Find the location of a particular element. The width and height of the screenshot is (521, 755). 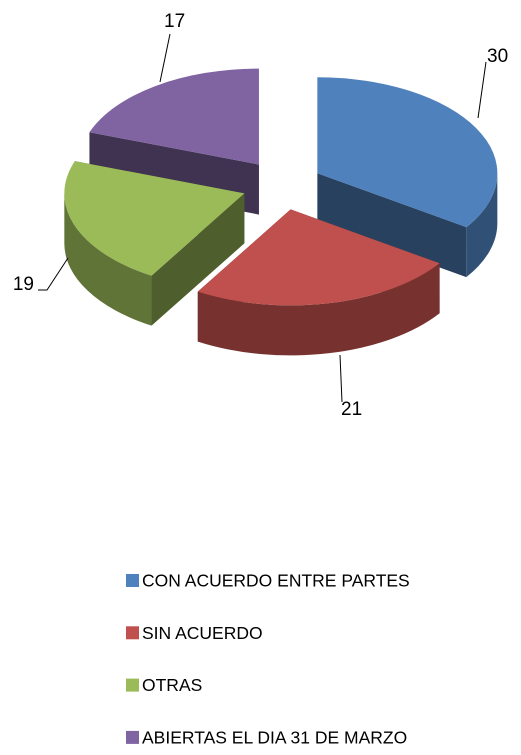

data-label: 17 is located at coordinates (174, 21).